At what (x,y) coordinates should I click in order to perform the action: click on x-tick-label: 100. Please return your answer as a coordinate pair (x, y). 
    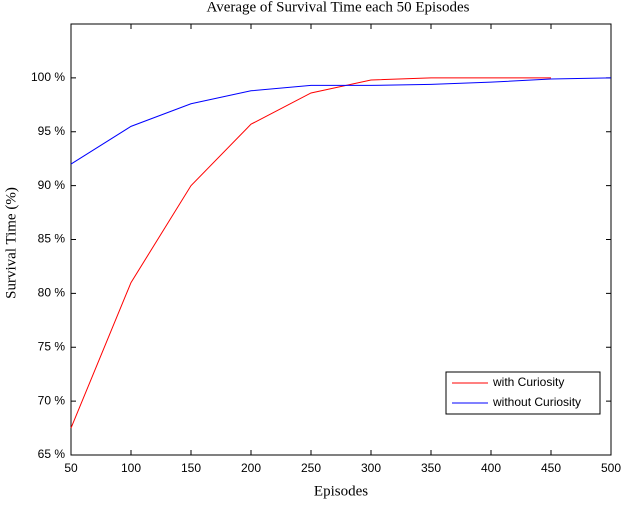
    Looking at the image, I should click on (131, 468).